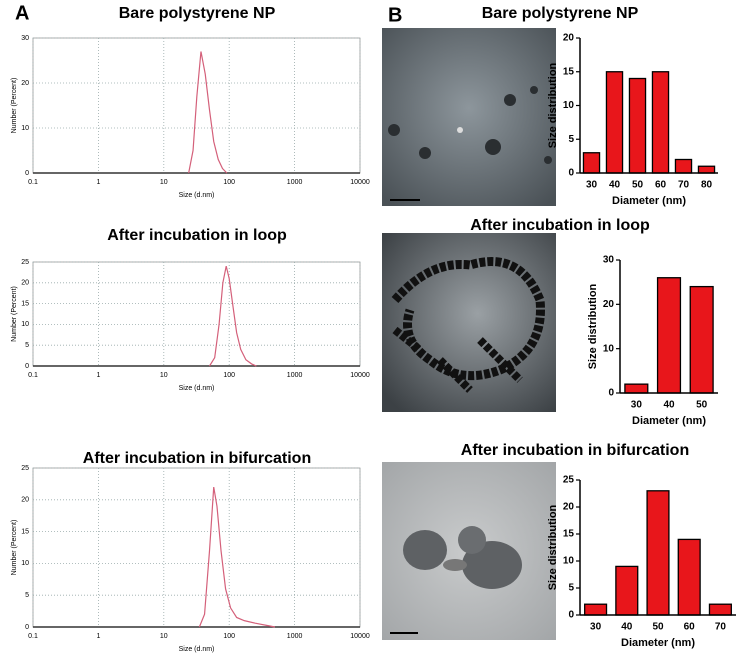  Describe the element at coordinates (395, 15) in the screenshot. I see `panel-label: B` at that location.